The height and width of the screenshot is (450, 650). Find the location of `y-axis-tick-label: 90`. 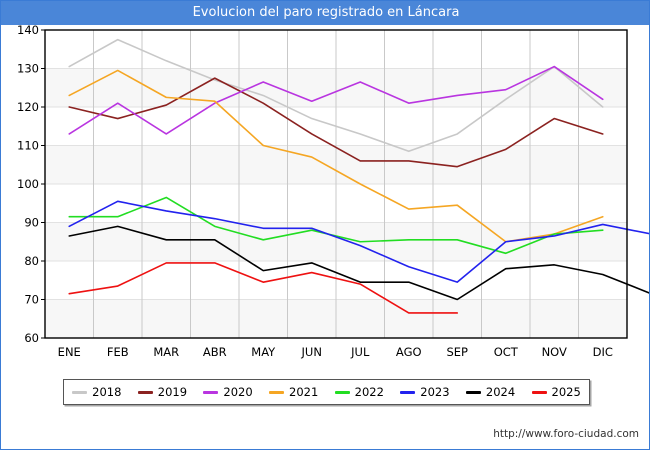

y-axis-tick-label: 90 is located at coordinates (31, 223).